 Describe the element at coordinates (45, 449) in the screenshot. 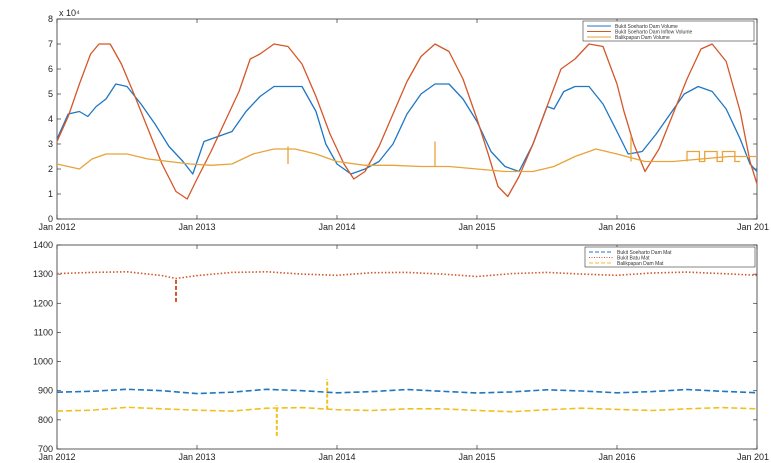

I see `y-tick-label: 700` at that location.